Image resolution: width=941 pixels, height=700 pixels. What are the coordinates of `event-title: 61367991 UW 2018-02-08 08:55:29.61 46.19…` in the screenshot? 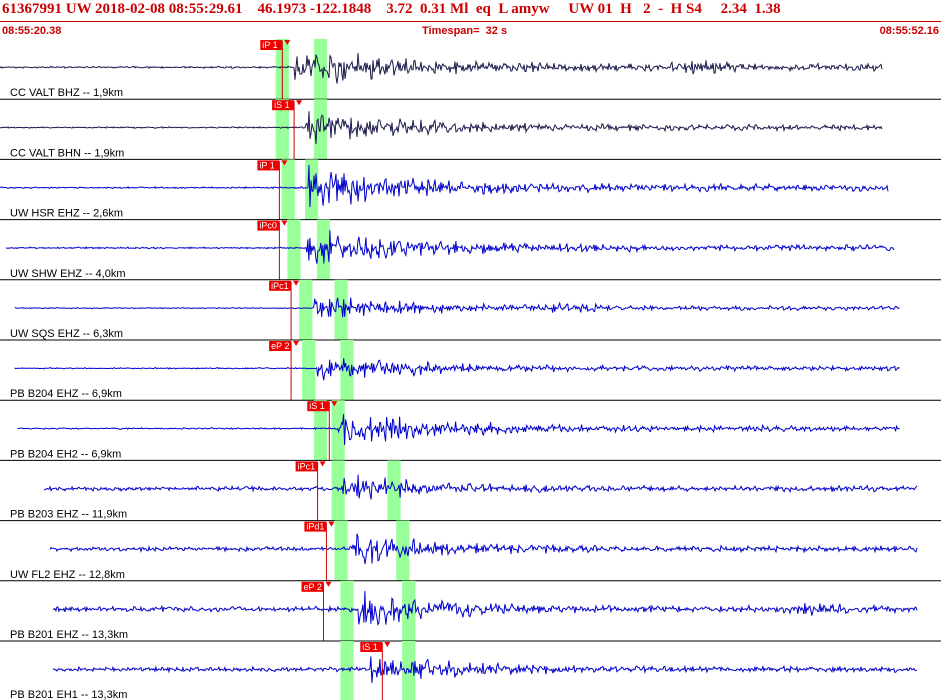 It's located at (391, 9).